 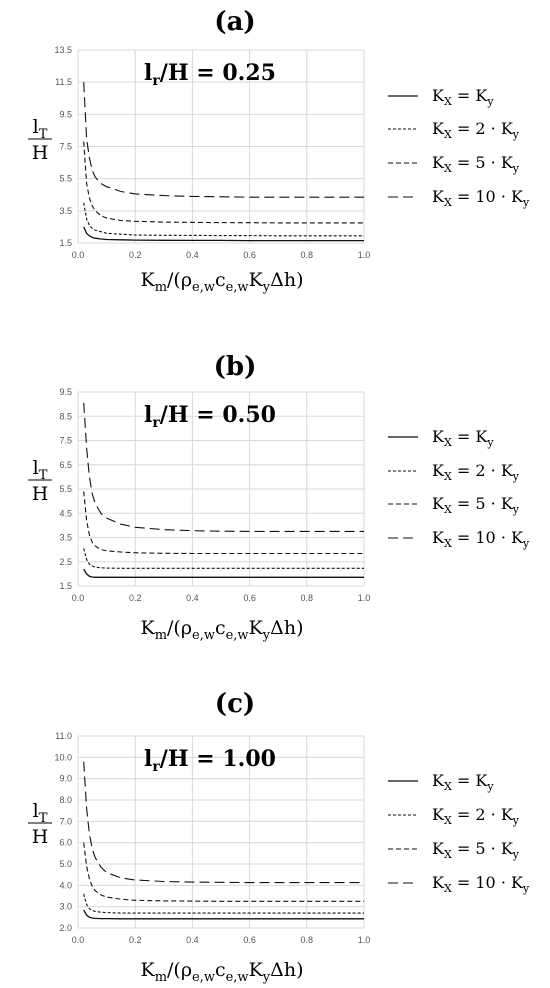 I want to click on panel-label: (a), so click(x=234, y=22).